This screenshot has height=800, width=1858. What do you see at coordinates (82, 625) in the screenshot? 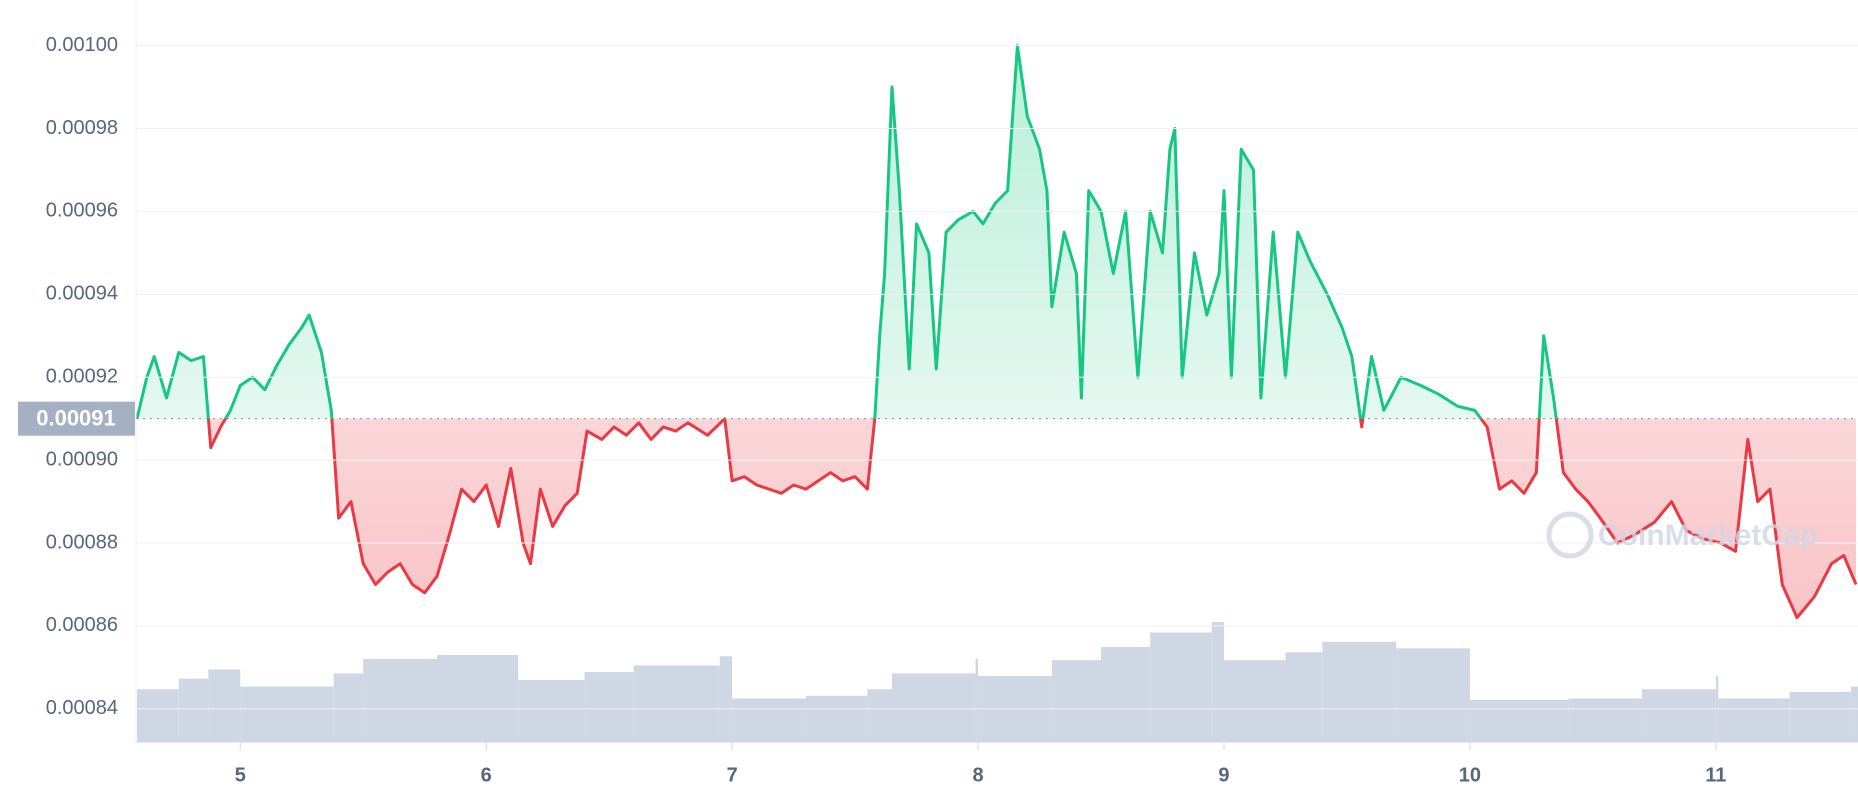
I see `y-tick-label: 0.00086` at bounding box center [82, 625].